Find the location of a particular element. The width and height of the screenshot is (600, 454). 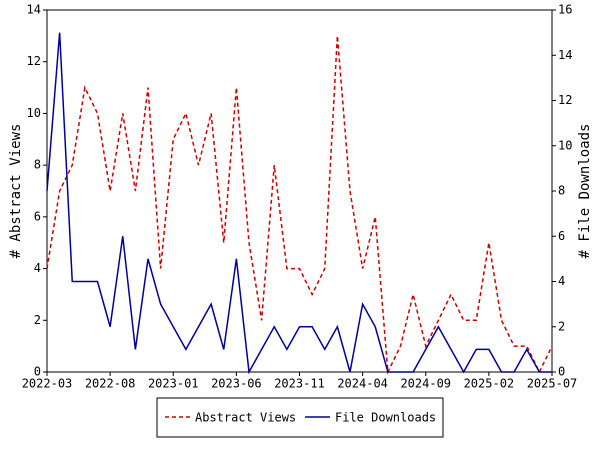

x-tick-label: 2025-07 is located at coordinates (552, 384).